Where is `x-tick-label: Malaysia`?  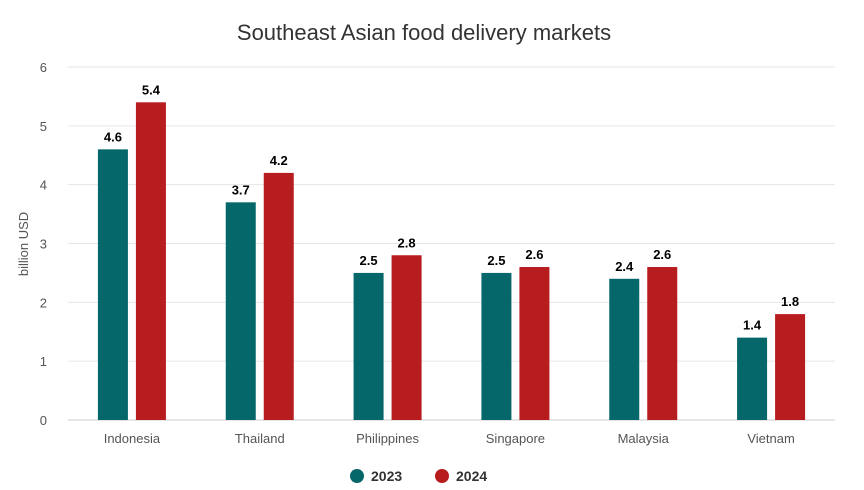 x-tick-label: Malaysia is located at coordinates (644, 438).